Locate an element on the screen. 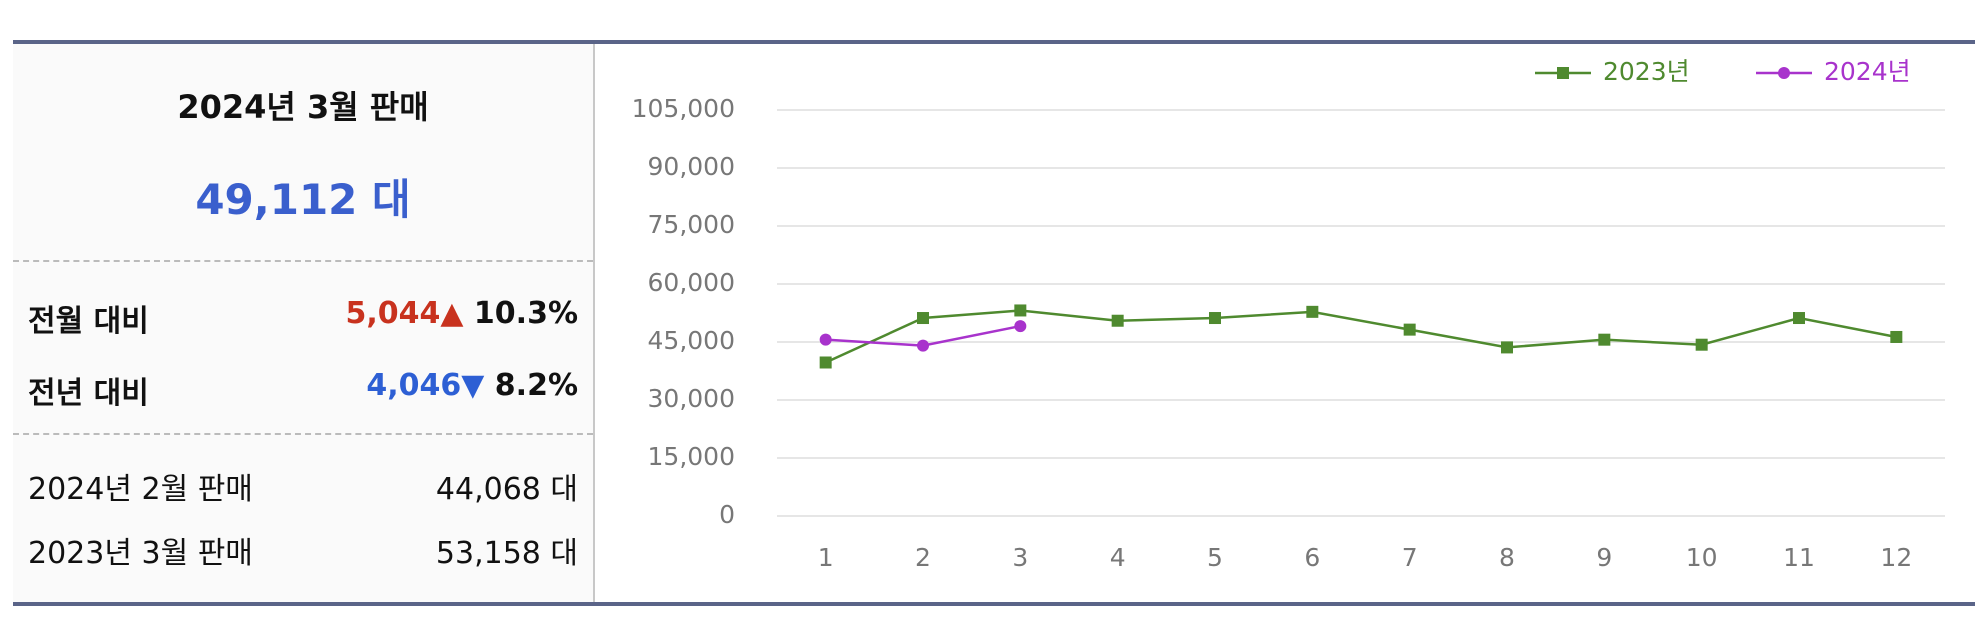 This screenshot has width=1986, height=626. row-value: 5,044▲ 10.3% is located at coordinates (461, 318).